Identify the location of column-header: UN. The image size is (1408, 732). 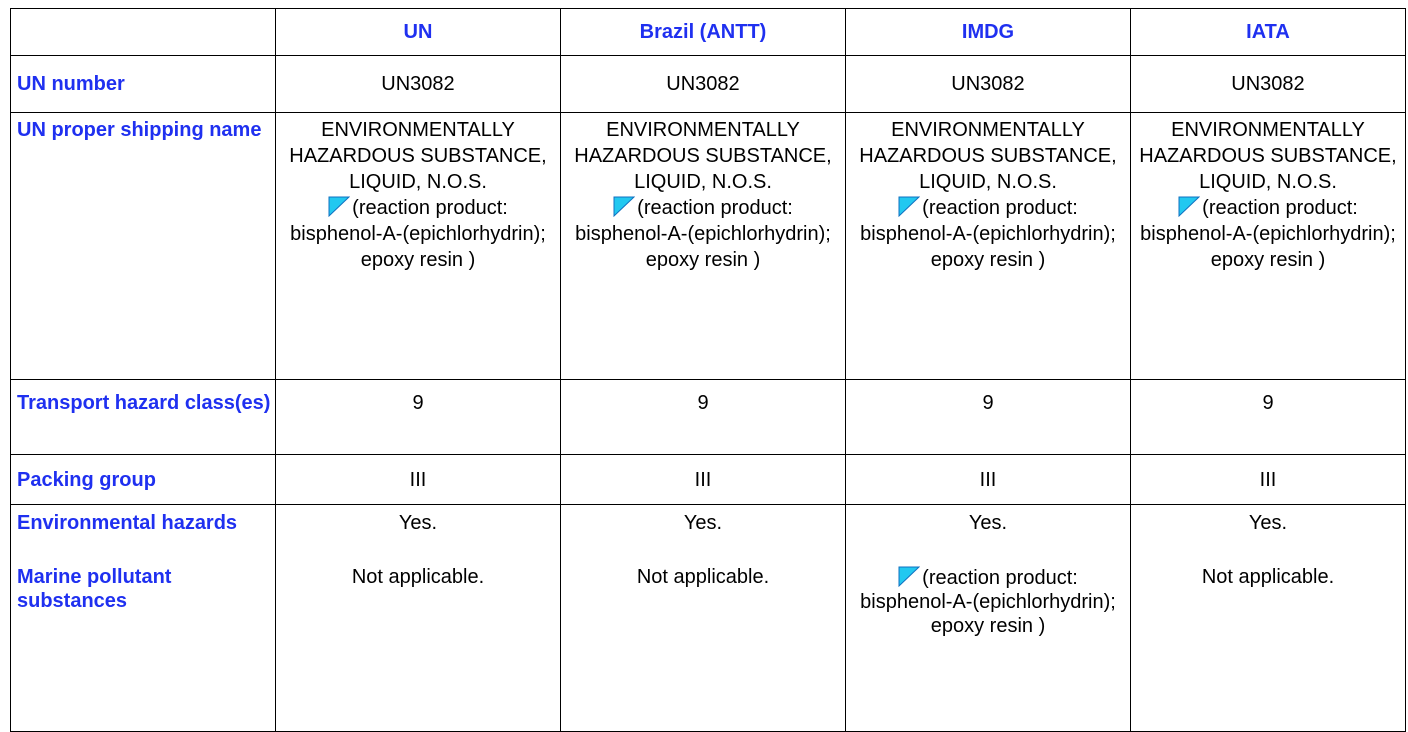
(418, 32).